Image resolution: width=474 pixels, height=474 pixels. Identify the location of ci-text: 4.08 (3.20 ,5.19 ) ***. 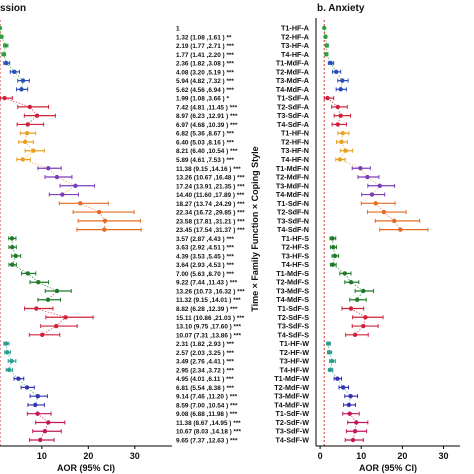
(205, 72).